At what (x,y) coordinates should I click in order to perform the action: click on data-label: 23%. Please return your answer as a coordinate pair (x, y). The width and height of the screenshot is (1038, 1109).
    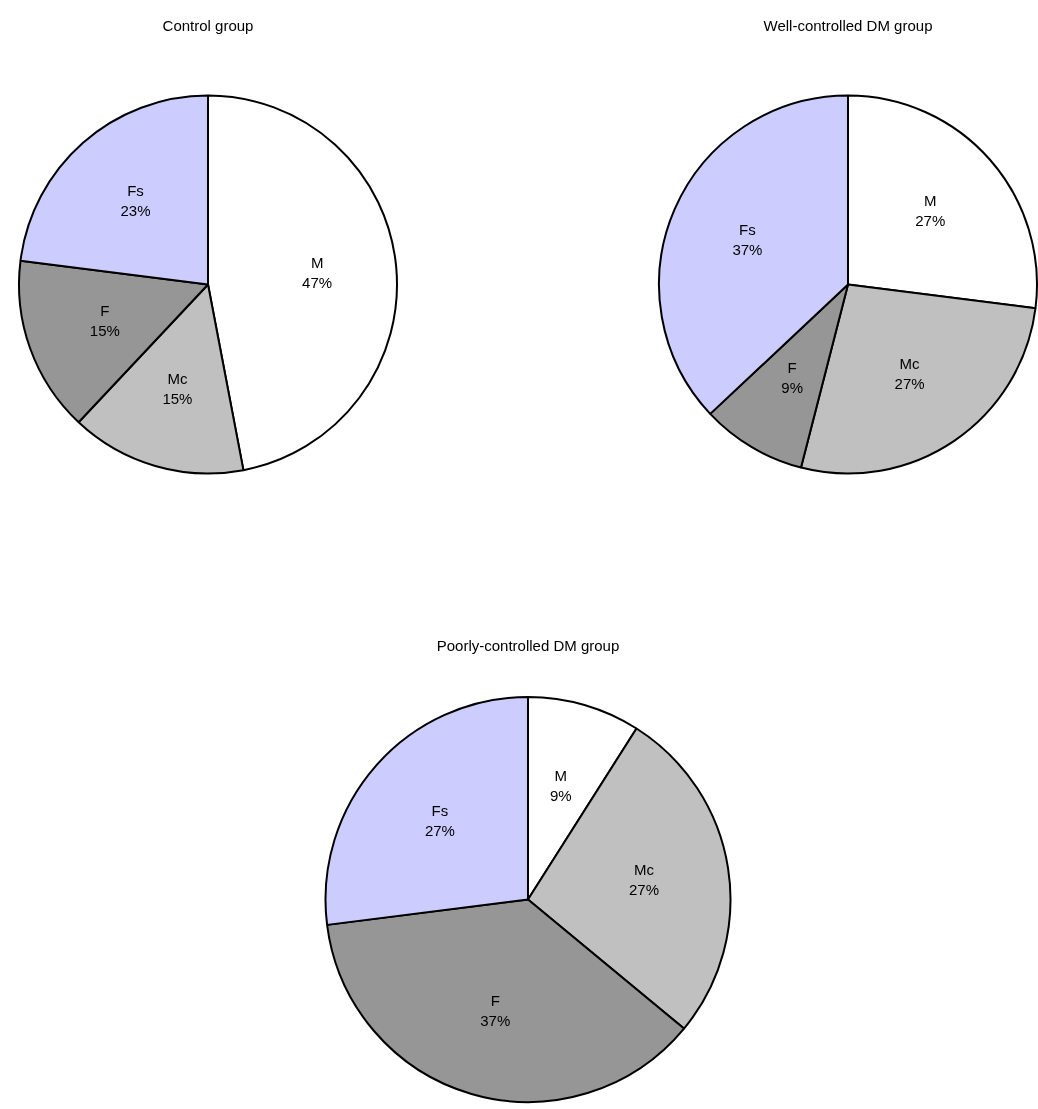
    Looking at the image, I should click on (135, 211).